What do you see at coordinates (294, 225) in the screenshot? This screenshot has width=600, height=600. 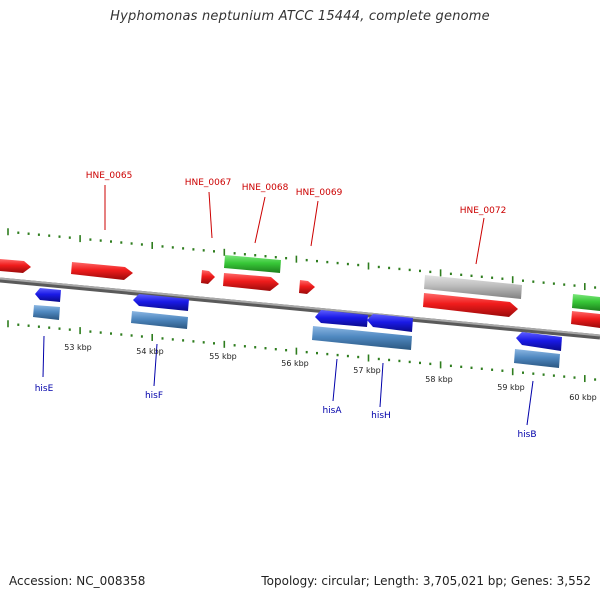 I see `top-leader-lines` at bounding box center [294, 225].